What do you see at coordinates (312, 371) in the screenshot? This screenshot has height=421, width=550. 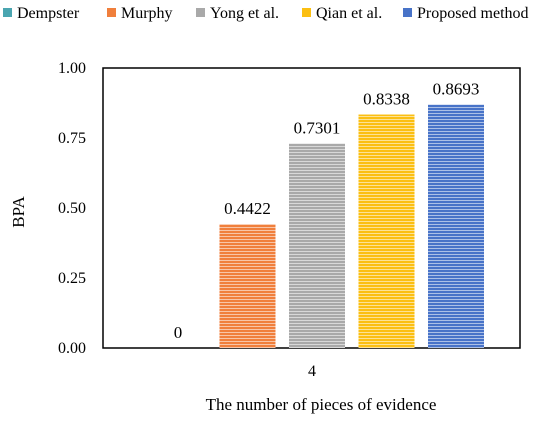 I see `x-tick-label: 4` at bounding box center [312, 371].